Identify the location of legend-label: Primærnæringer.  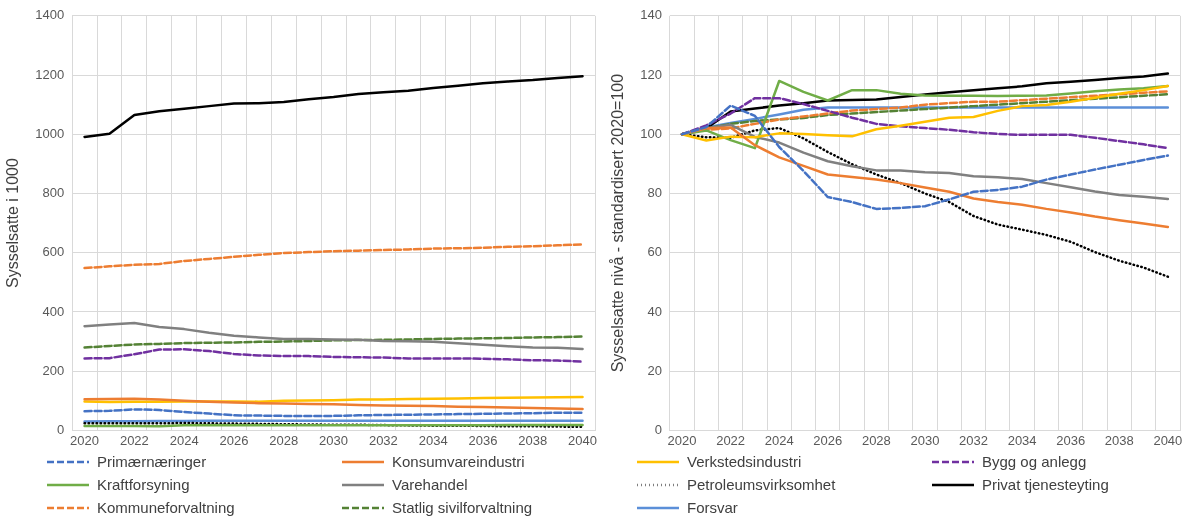
(152, 461).